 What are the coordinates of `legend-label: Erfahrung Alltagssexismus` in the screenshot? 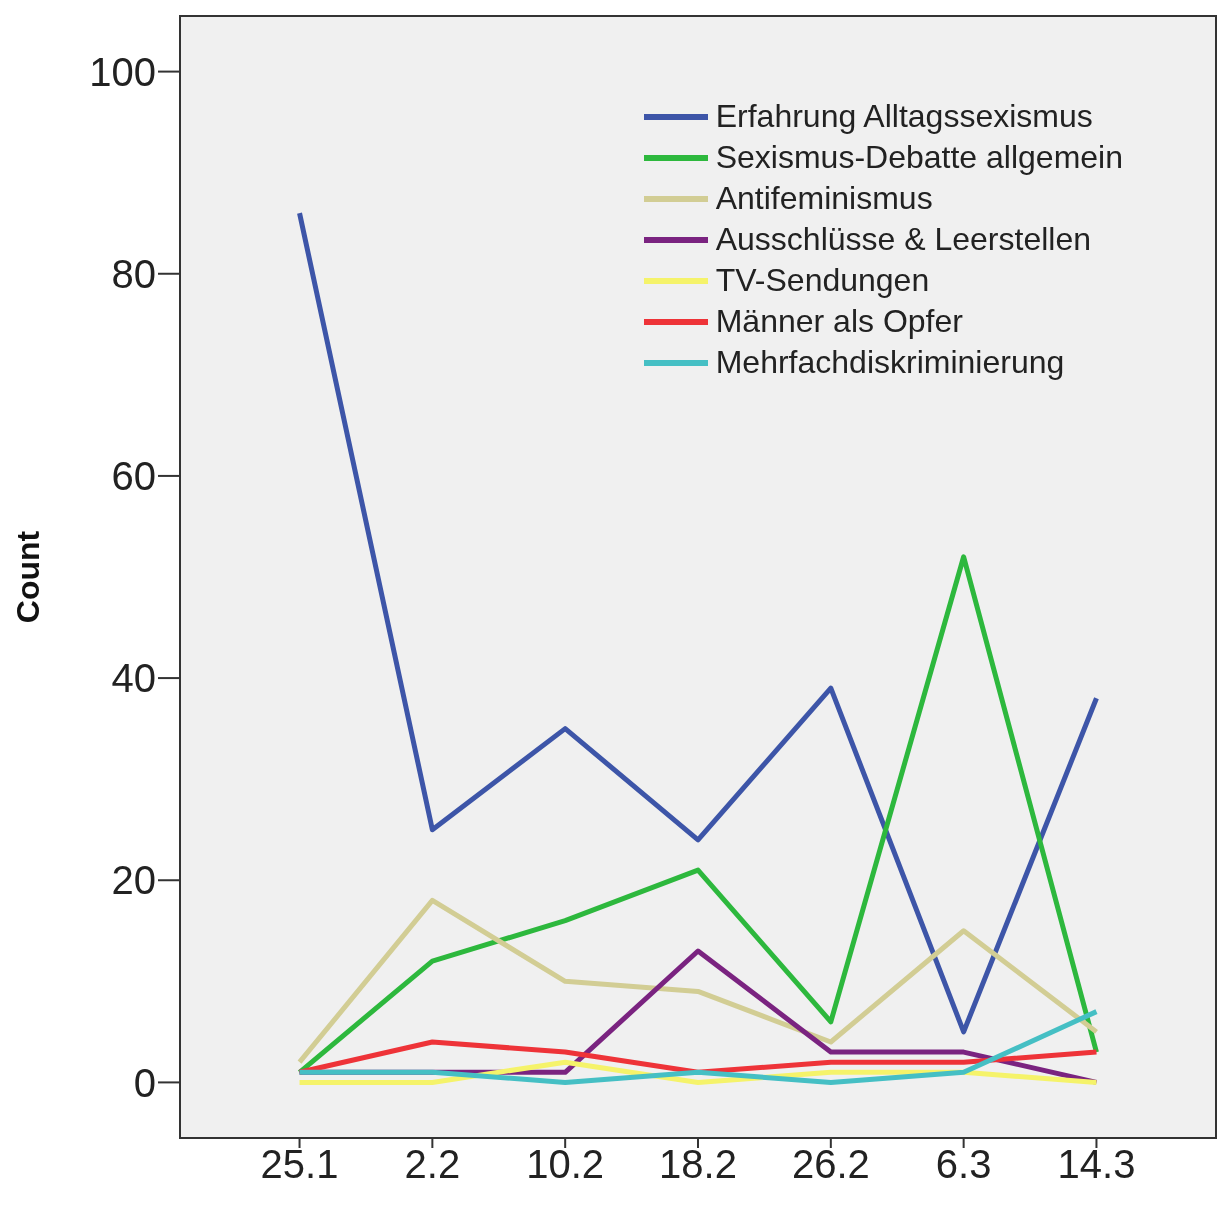 It's located at (904, 116).